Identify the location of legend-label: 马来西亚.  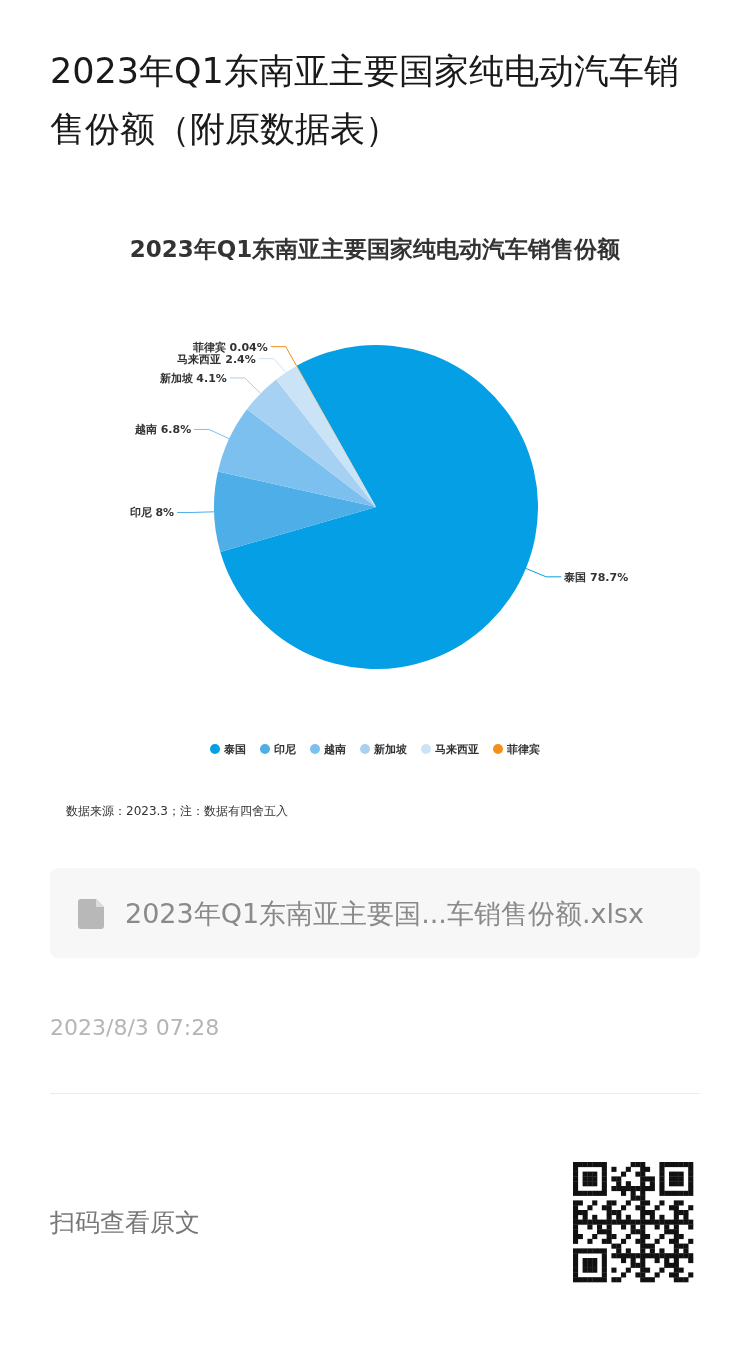
(457, 749).